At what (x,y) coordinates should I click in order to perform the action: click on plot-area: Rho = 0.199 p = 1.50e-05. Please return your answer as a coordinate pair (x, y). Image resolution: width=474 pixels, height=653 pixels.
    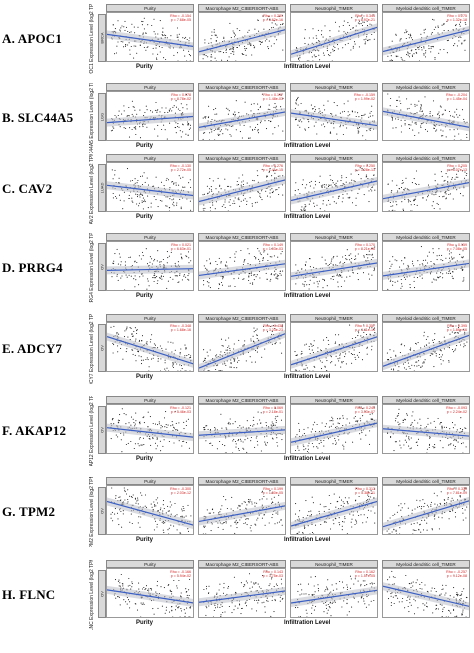
    Looking at the image, I should click on (242, 510).